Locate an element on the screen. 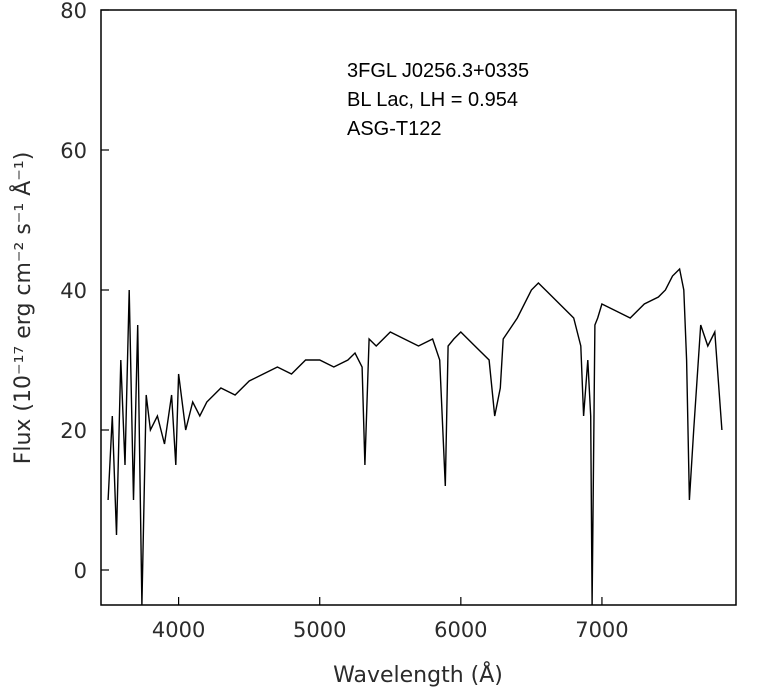  y-tick-label: 80 is located at coordinates (73, 11).